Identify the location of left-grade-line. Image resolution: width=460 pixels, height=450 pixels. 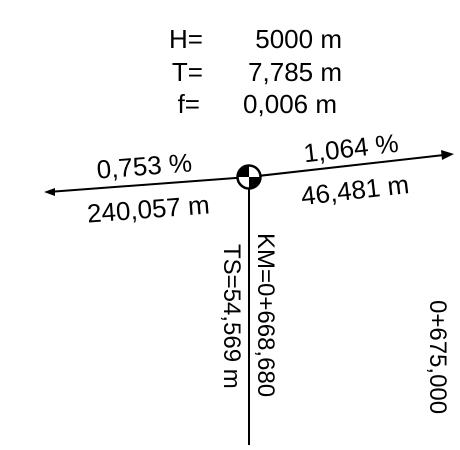
(148, 184).